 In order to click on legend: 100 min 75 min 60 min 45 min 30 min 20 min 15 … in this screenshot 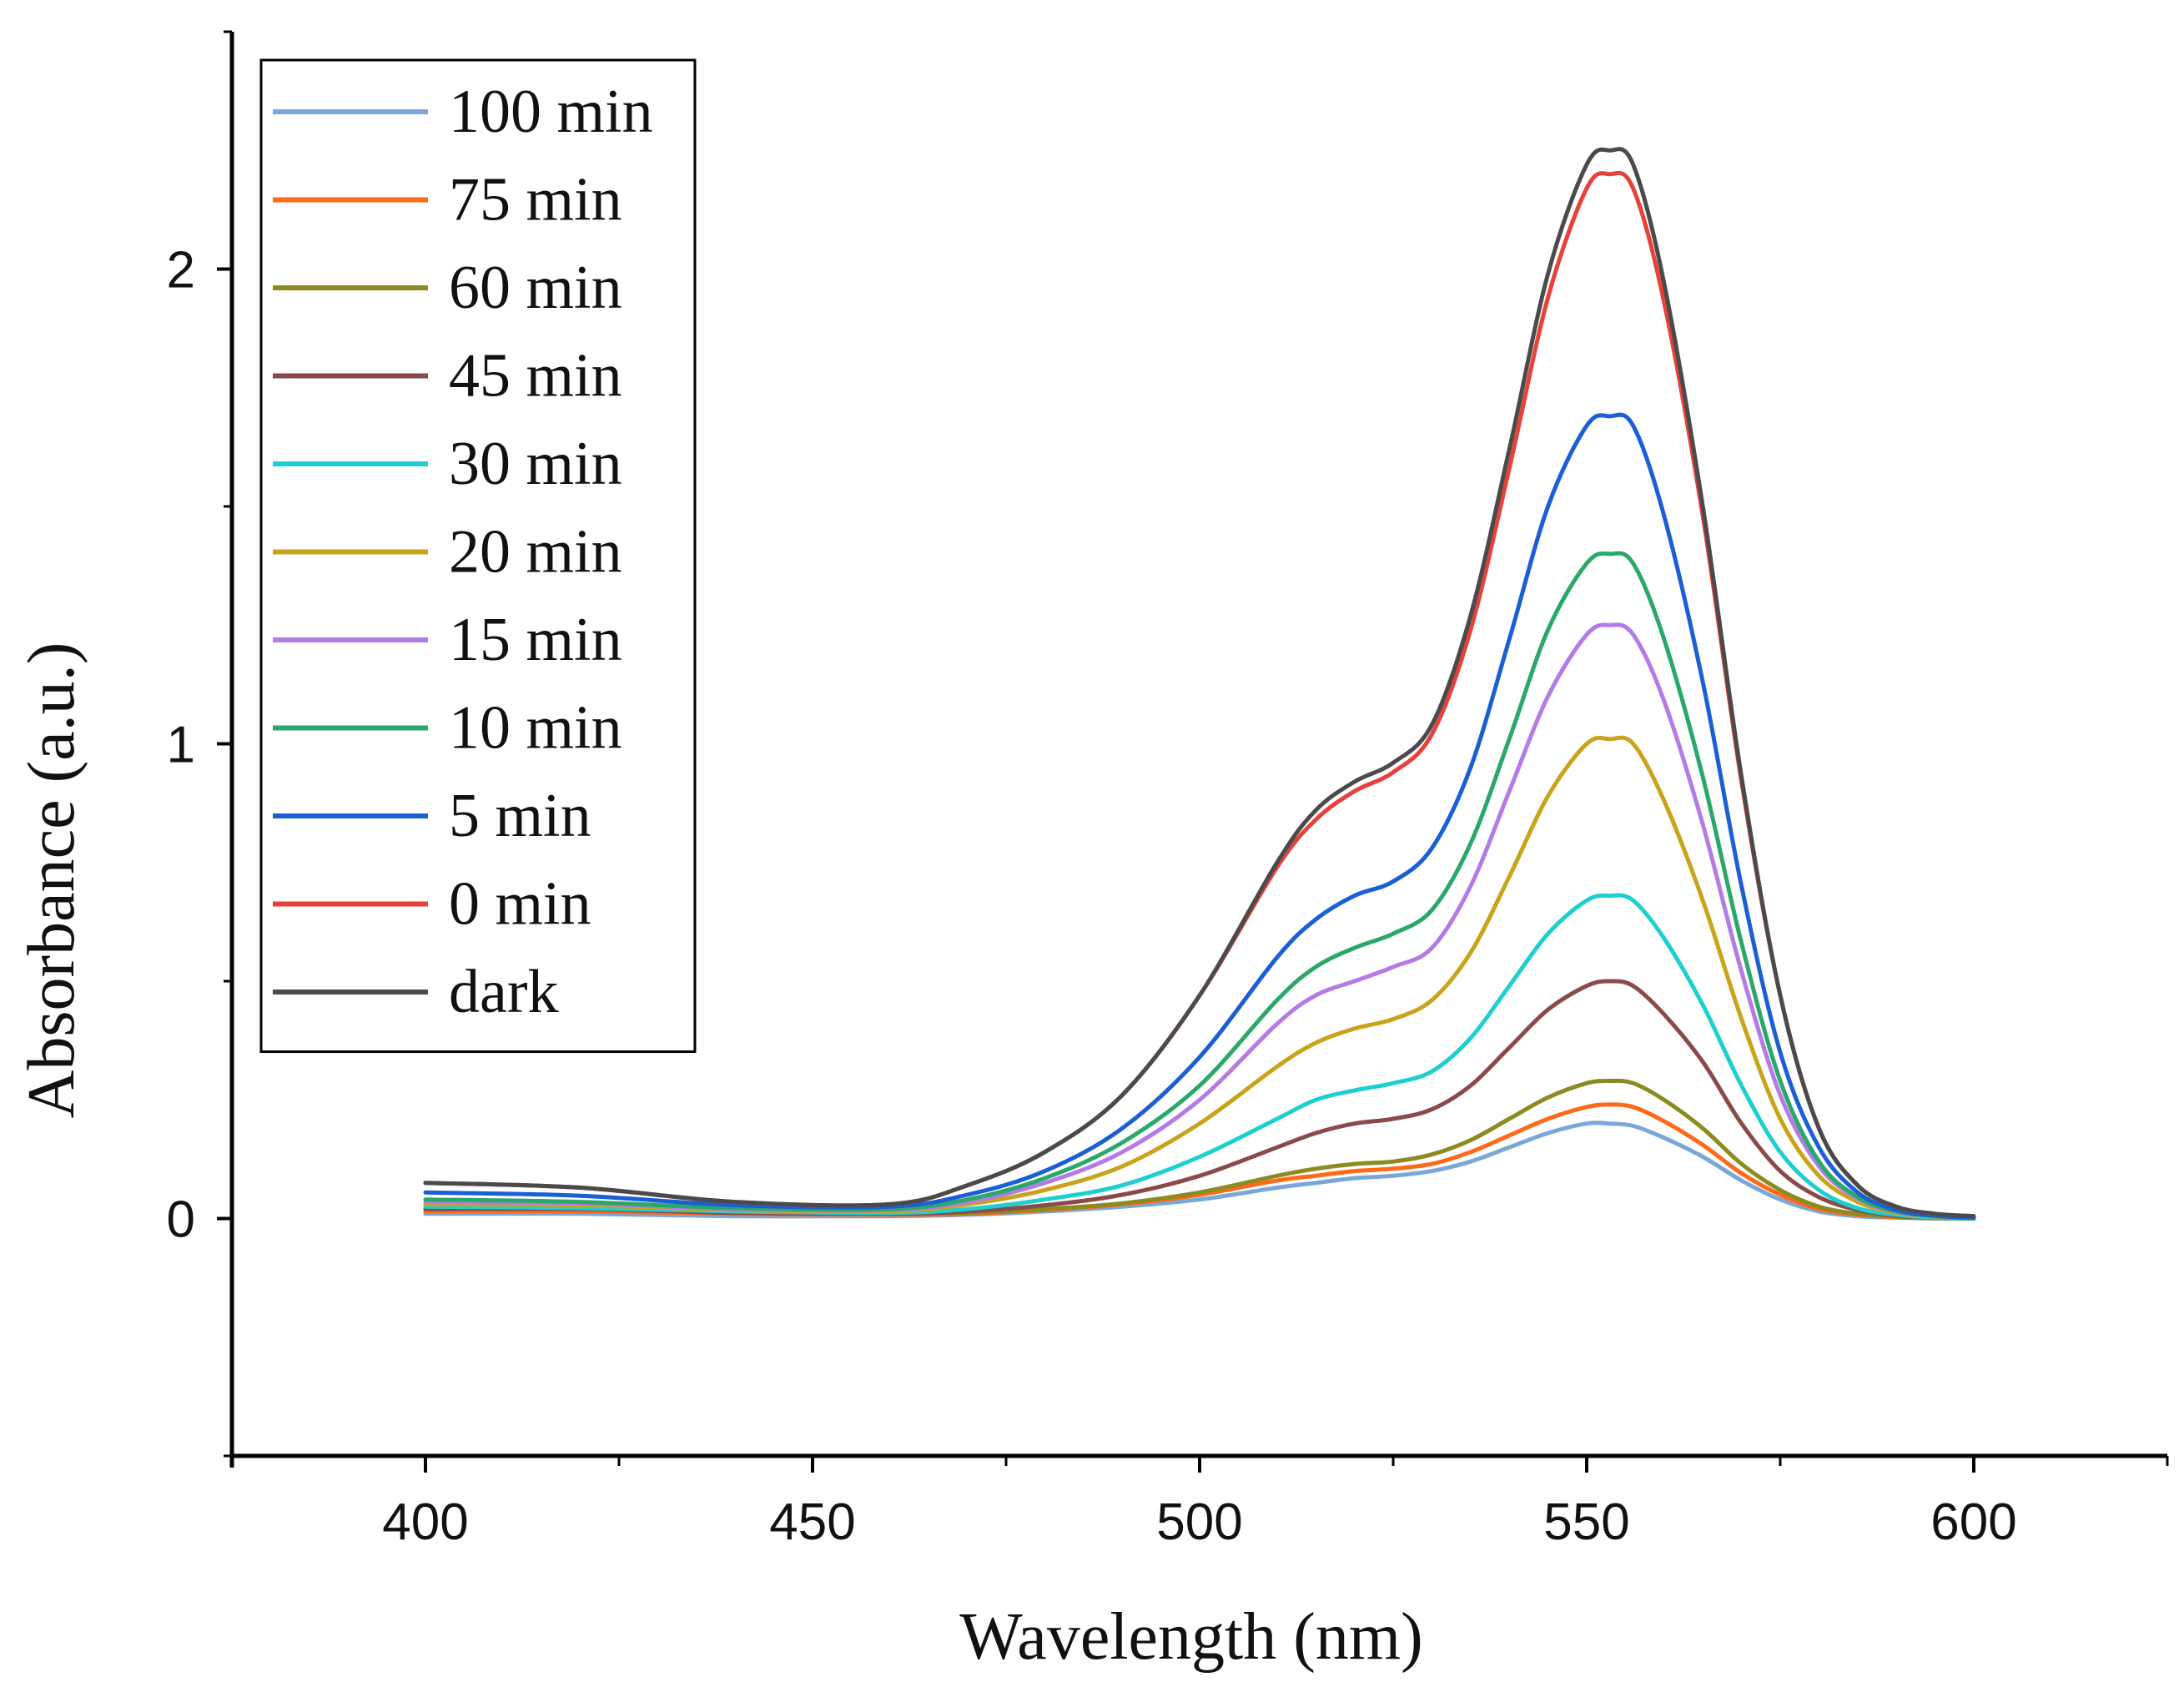, I will do `click(478, 555)`.